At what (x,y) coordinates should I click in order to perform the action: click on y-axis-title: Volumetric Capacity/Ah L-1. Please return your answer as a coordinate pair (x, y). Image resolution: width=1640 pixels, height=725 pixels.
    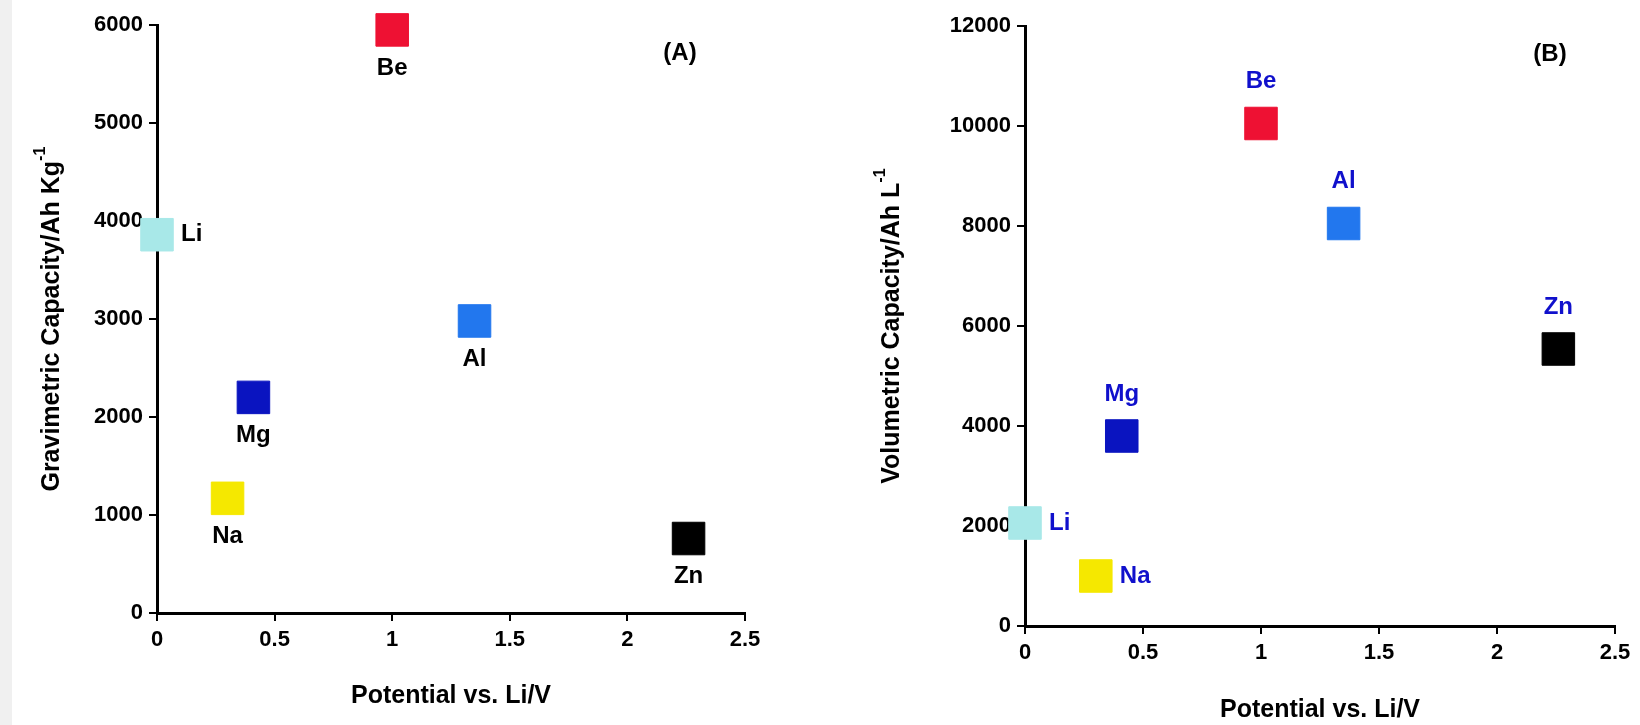
    Looking at the image, I should click on (887, 326).